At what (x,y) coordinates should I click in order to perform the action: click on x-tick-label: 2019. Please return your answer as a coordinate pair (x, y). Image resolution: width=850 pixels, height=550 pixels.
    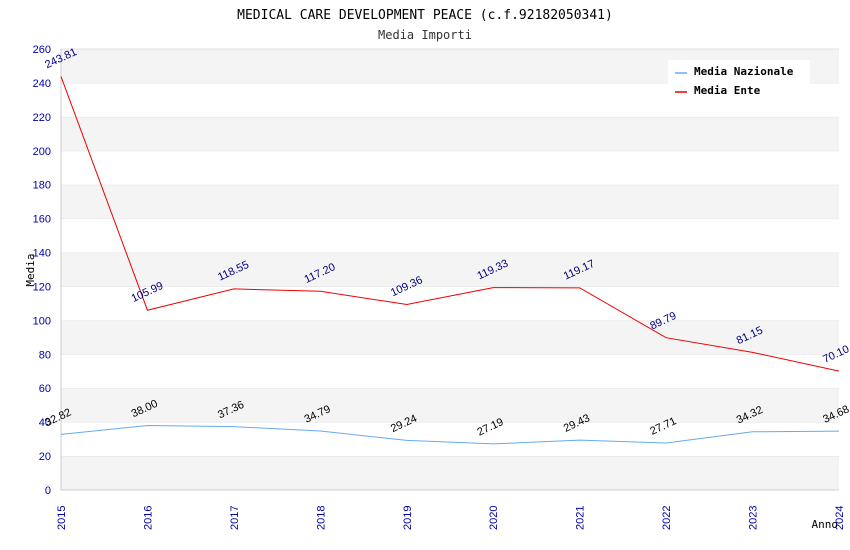
    Looking at the image, I should click on (408, 518).